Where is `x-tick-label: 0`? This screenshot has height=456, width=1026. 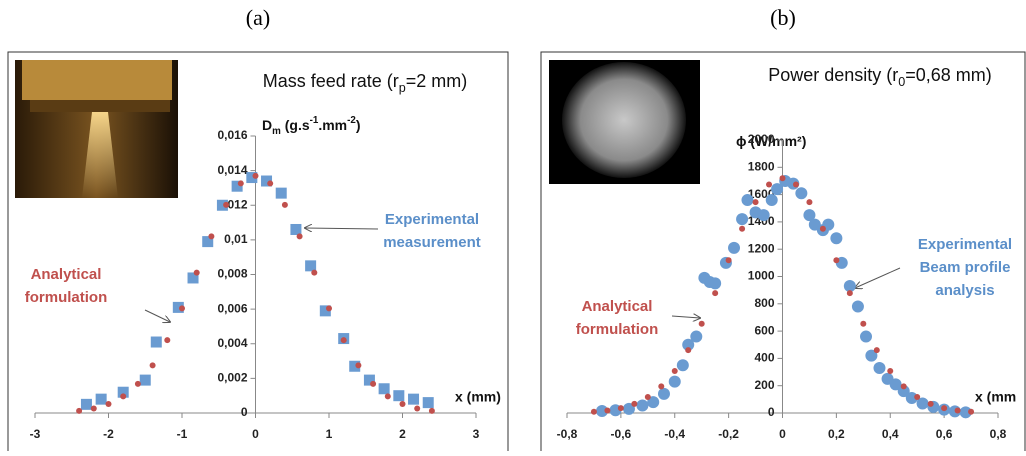 x-tick-label: 0 is located at coordinates (782, 434).